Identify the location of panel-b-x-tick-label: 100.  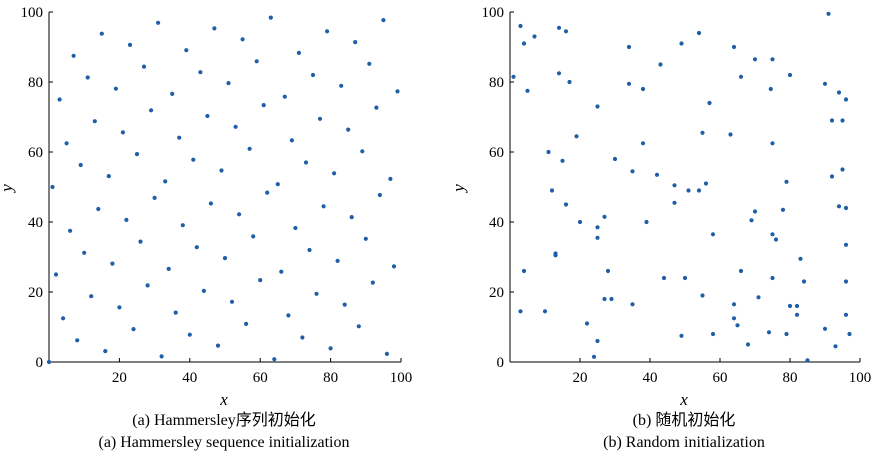
(860, 378).